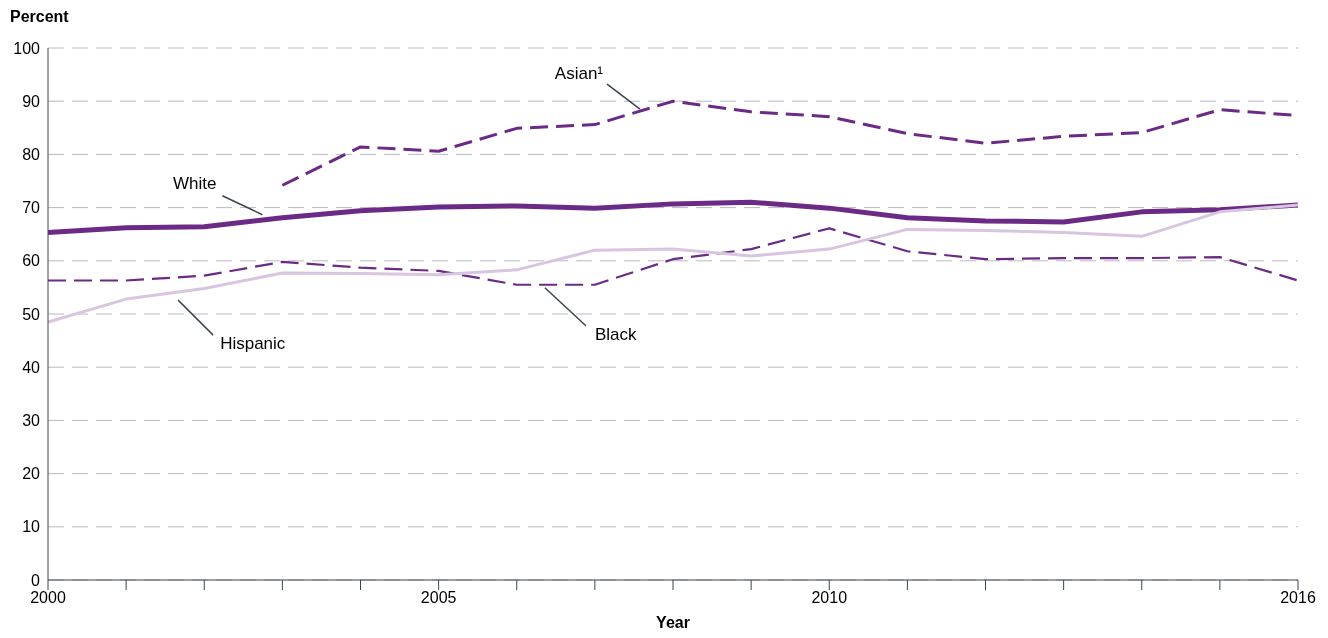  Describe the element at coordinates (615, 334) in the screenshot. I see `text: Black` at that location.